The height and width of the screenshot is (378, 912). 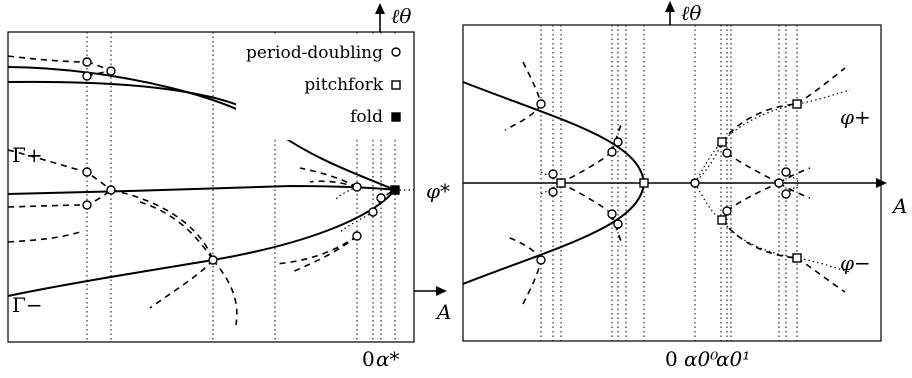 I want to click on right-vertical-axis: ℓθ, so click(x=683, y=13).